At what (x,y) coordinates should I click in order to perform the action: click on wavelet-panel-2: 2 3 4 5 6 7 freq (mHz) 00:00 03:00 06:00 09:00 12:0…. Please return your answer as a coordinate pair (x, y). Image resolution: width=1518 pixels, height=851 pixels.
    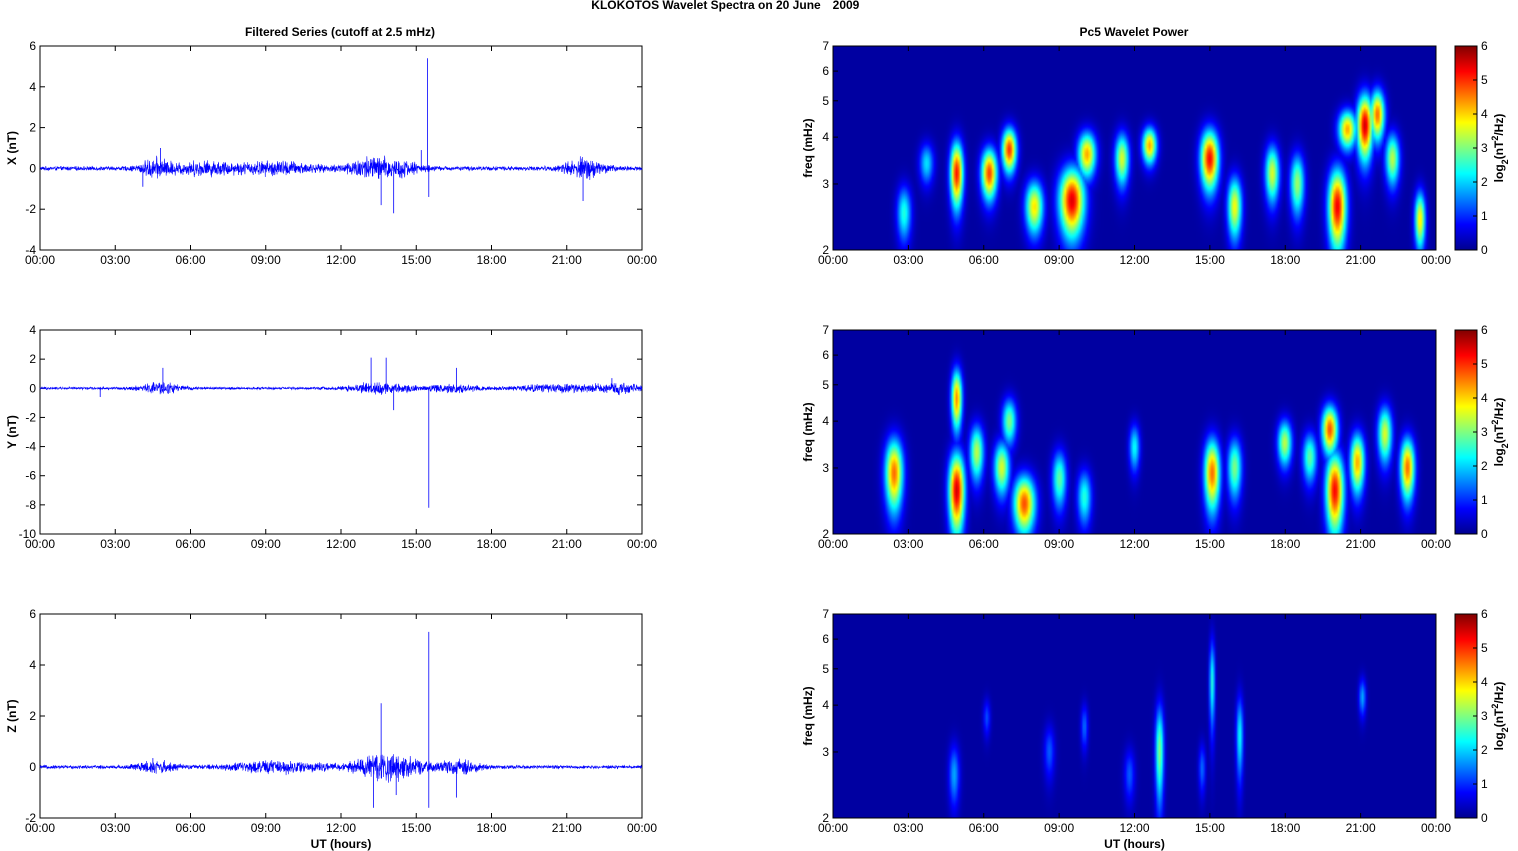
    Looking at the image, I should click on (1126, 437).